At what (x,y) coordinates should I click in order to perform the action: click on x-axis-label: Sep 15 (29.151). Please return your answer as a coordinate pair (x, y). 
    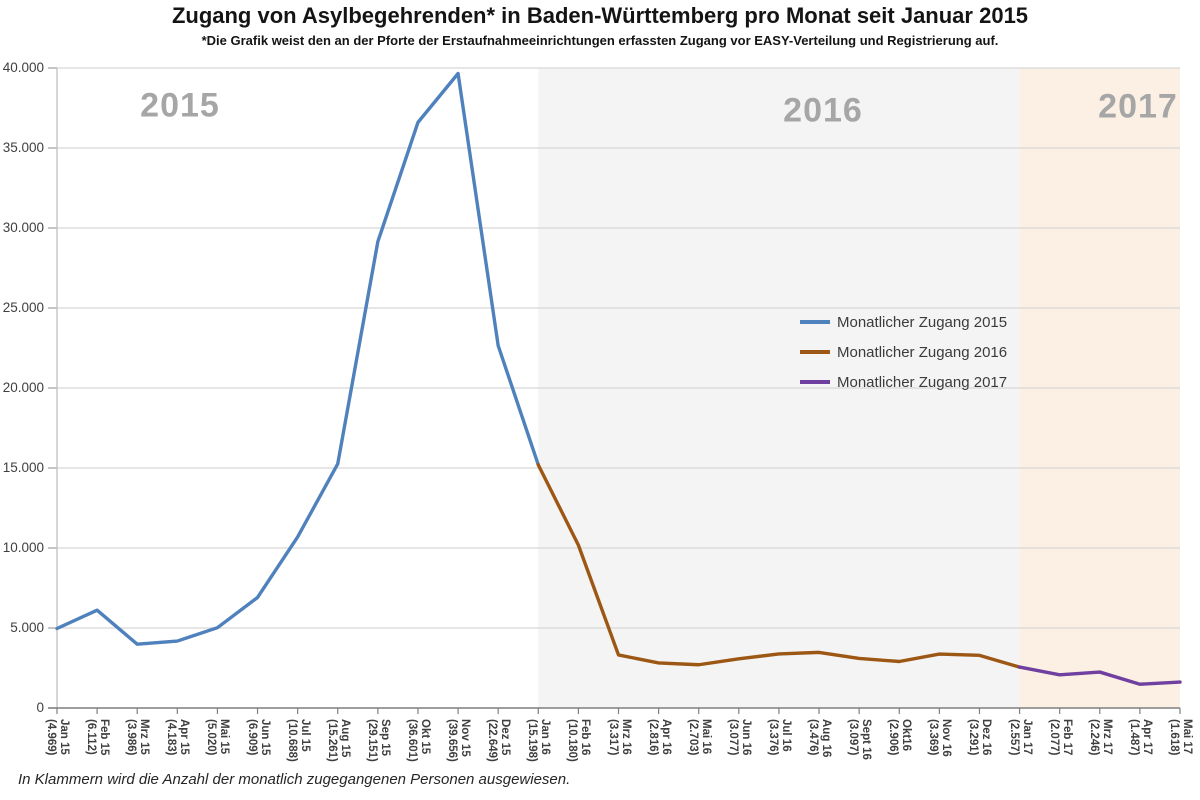
    Looking at the image, I should click on (378, 740).